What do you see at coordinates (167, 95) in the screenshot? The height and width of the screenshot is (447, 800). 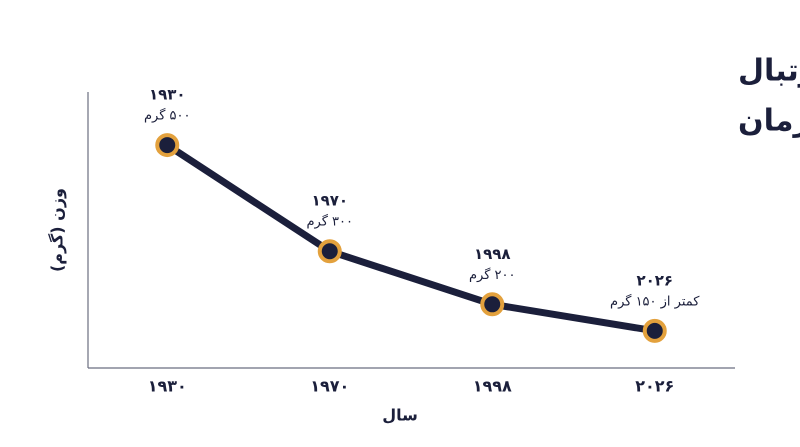 I see `point-year-label: ۱۹۳۰` at bounding box center [167, 95].